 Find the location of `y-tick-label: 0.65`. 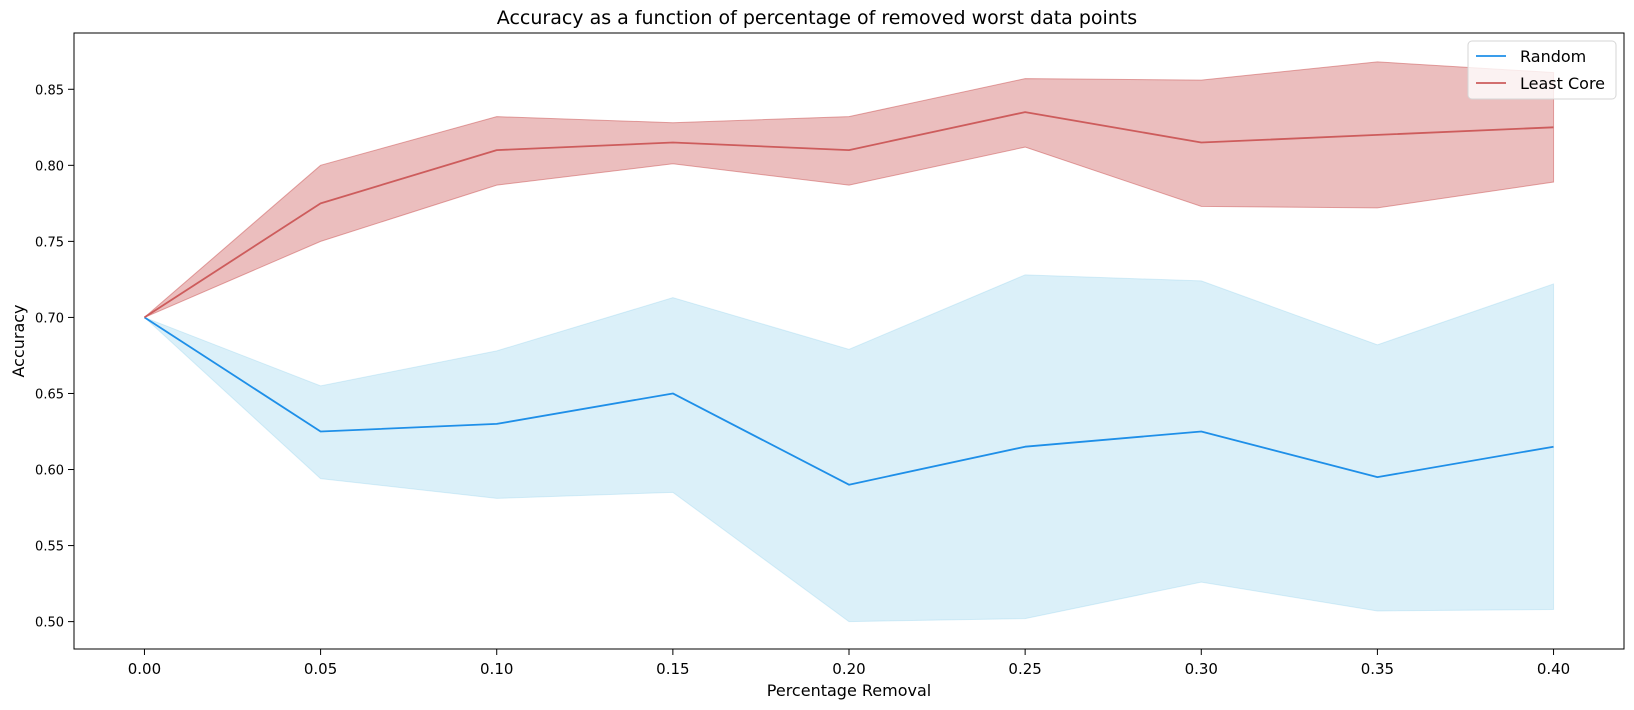

y-tick-label: 0.65 is located at coordinates (49, 394).